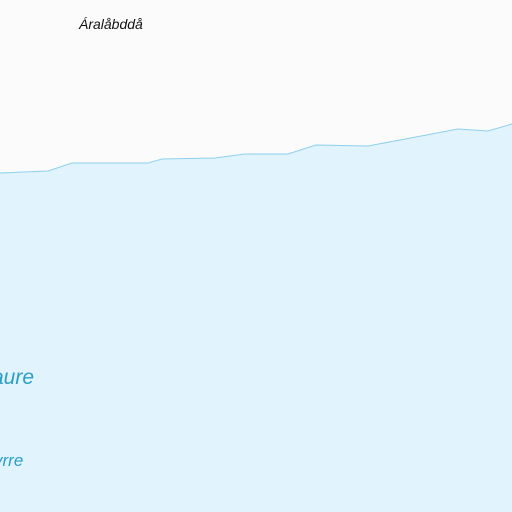  Describe the element at coordinates (12, 460) in the screenshot. I see `lake-name-label-secondary: vrre` at that location.